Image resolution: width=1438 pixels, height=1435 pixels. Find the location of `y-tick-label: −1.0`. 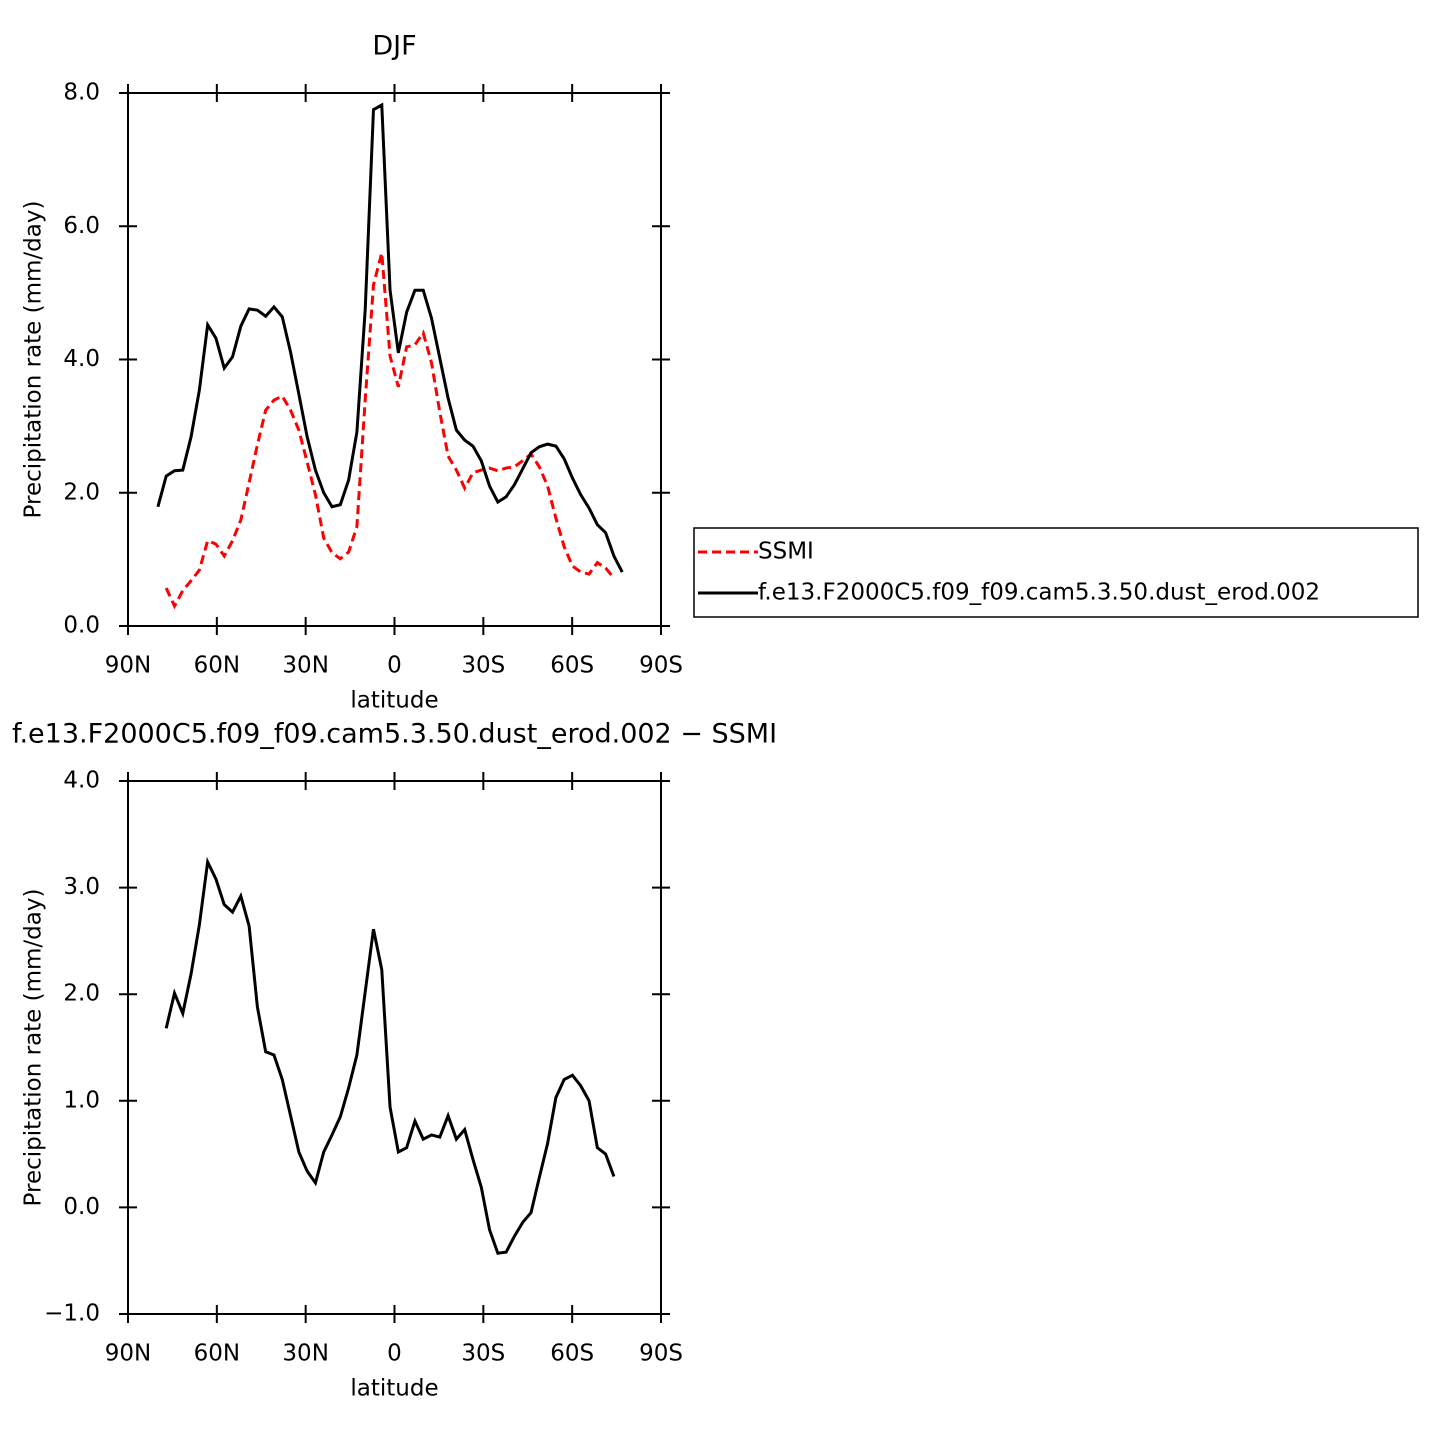

y-tick-label: −1.0 is located at coordinates (72, 1314).